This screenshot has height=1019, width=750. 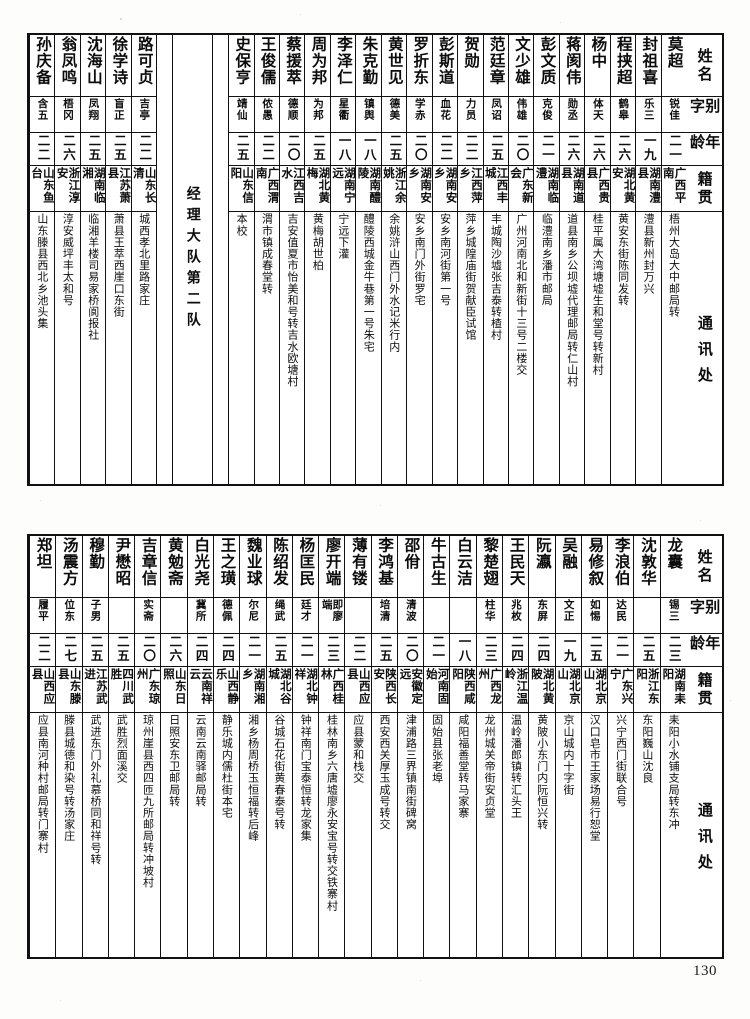 I want to click on entry-address-text: 咸阳福善堂转马家寨, so click(x=463, y=766).